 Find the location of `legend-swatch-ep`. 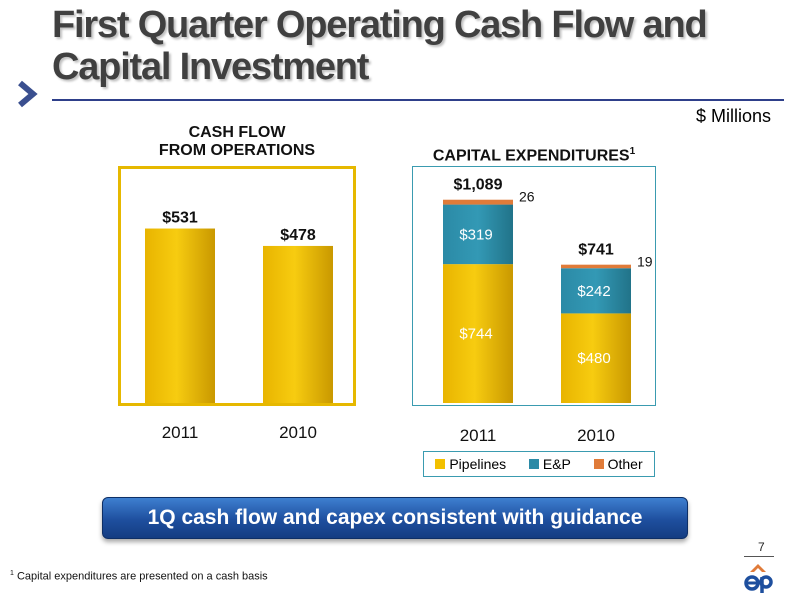

legend-swatch-ep is located at coordinates (533, 464).